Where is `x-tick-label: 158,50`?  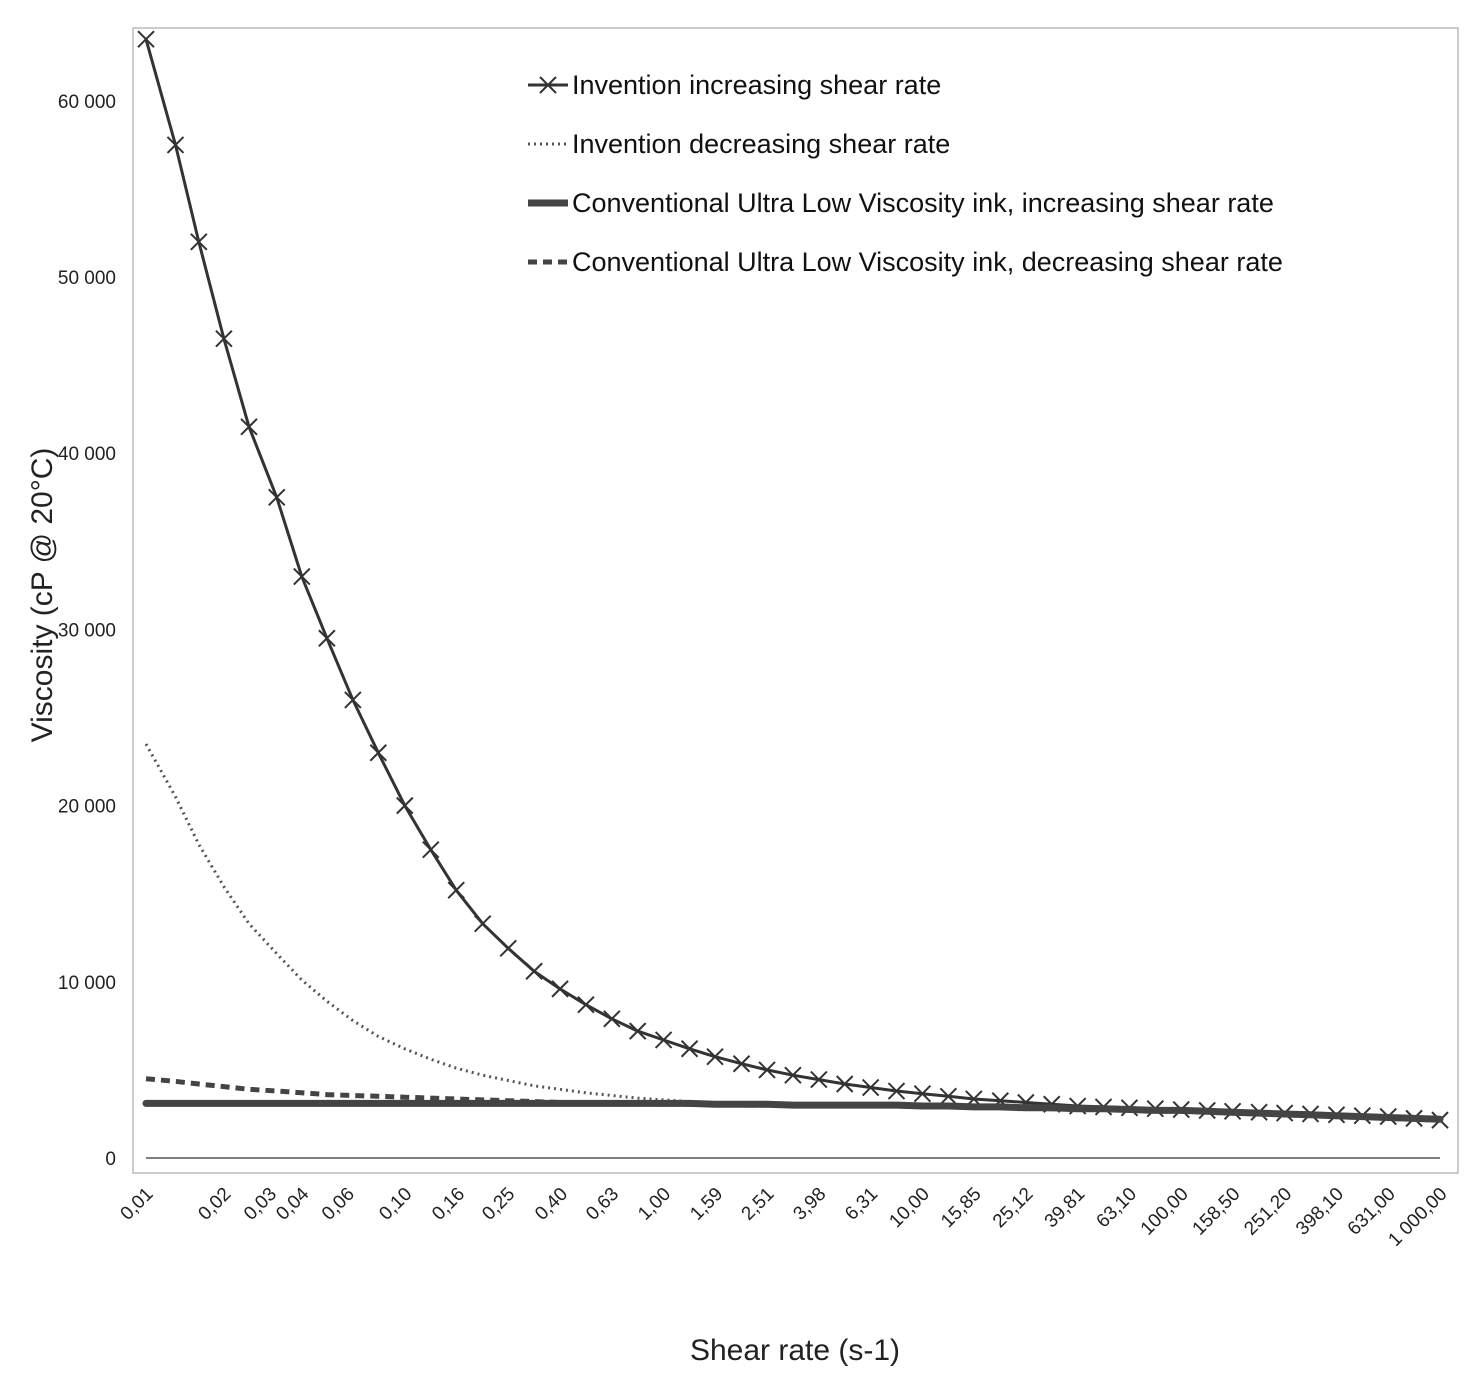
x-tick-label: 158,50 is located at coordinates (1217, 1212).